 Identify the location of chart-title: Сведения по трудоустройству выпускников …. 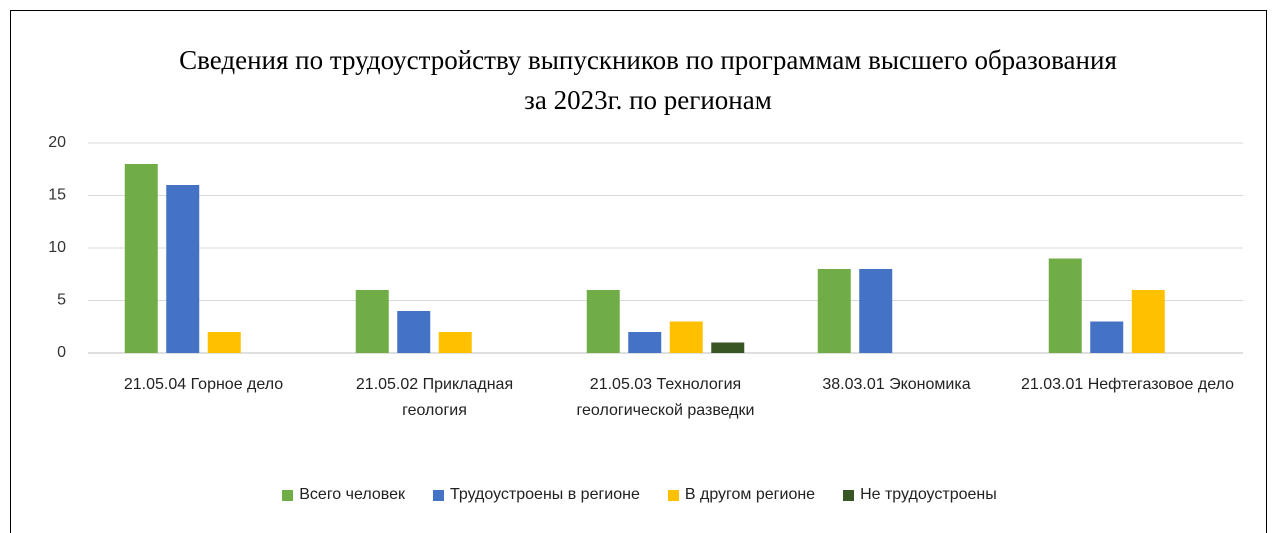
(648, 80).